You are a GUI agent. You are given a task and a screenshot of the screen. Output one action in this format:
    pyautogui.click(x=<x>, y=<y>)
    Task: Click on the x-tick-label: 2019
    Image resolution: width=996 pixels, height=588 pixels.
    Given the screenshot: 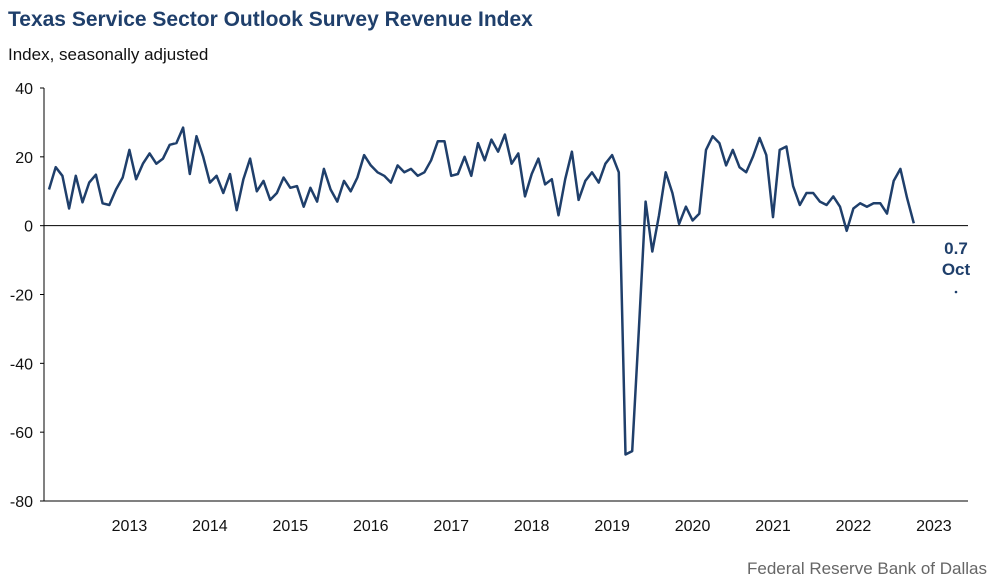 What is the action you would take?
    pyautogui.click(x=612, y=526)
    